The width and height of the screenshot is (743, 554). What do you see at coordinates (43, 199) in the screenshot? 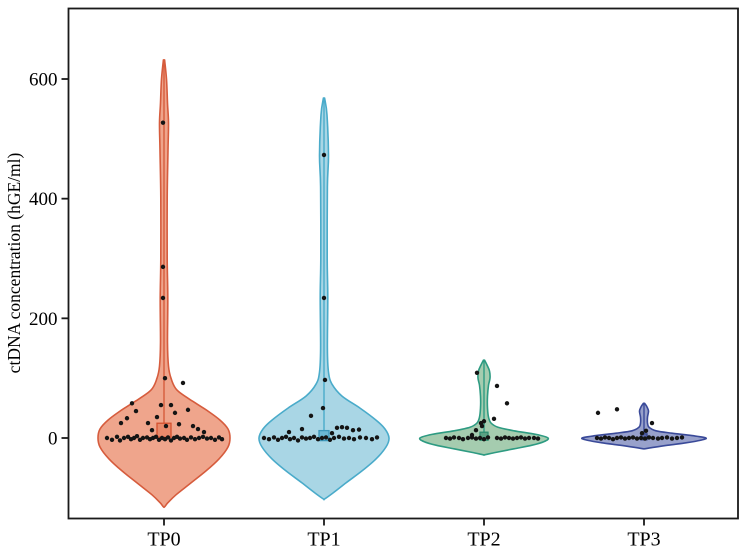
I see `y-tick-label-400: 400` at bounding box center [43, 199].